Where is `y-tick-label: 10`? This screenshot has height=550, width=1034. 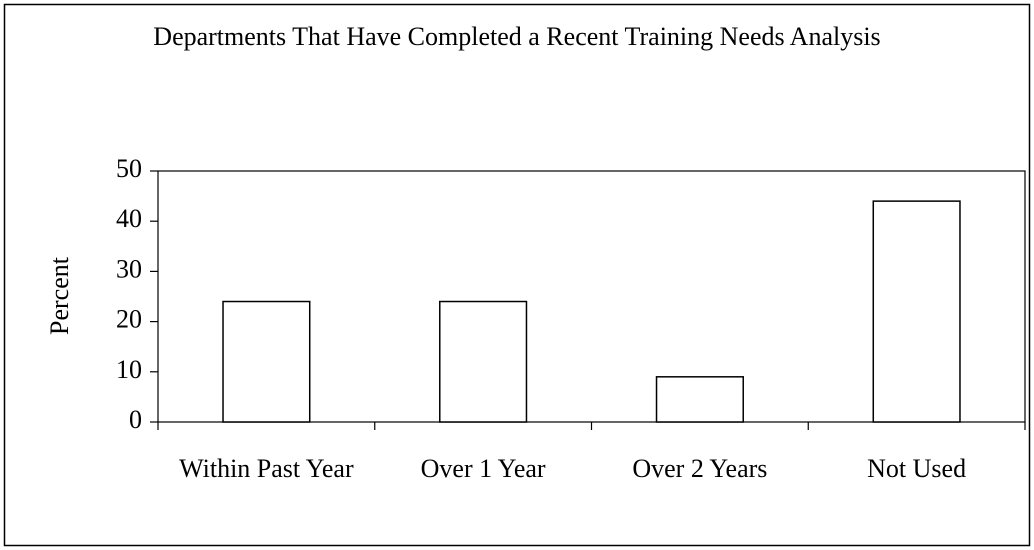 y-tick-label: 10 is located at coordinates (129, 369).